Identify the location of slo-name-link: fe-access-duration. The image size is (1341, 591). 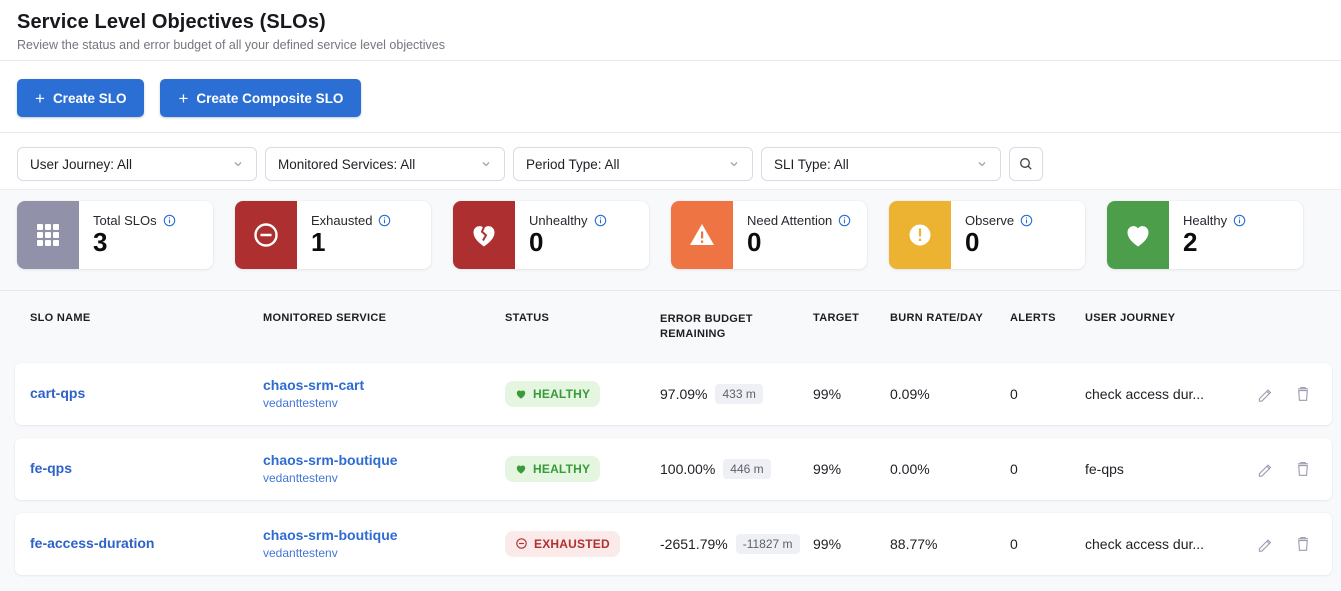
(92, 542).